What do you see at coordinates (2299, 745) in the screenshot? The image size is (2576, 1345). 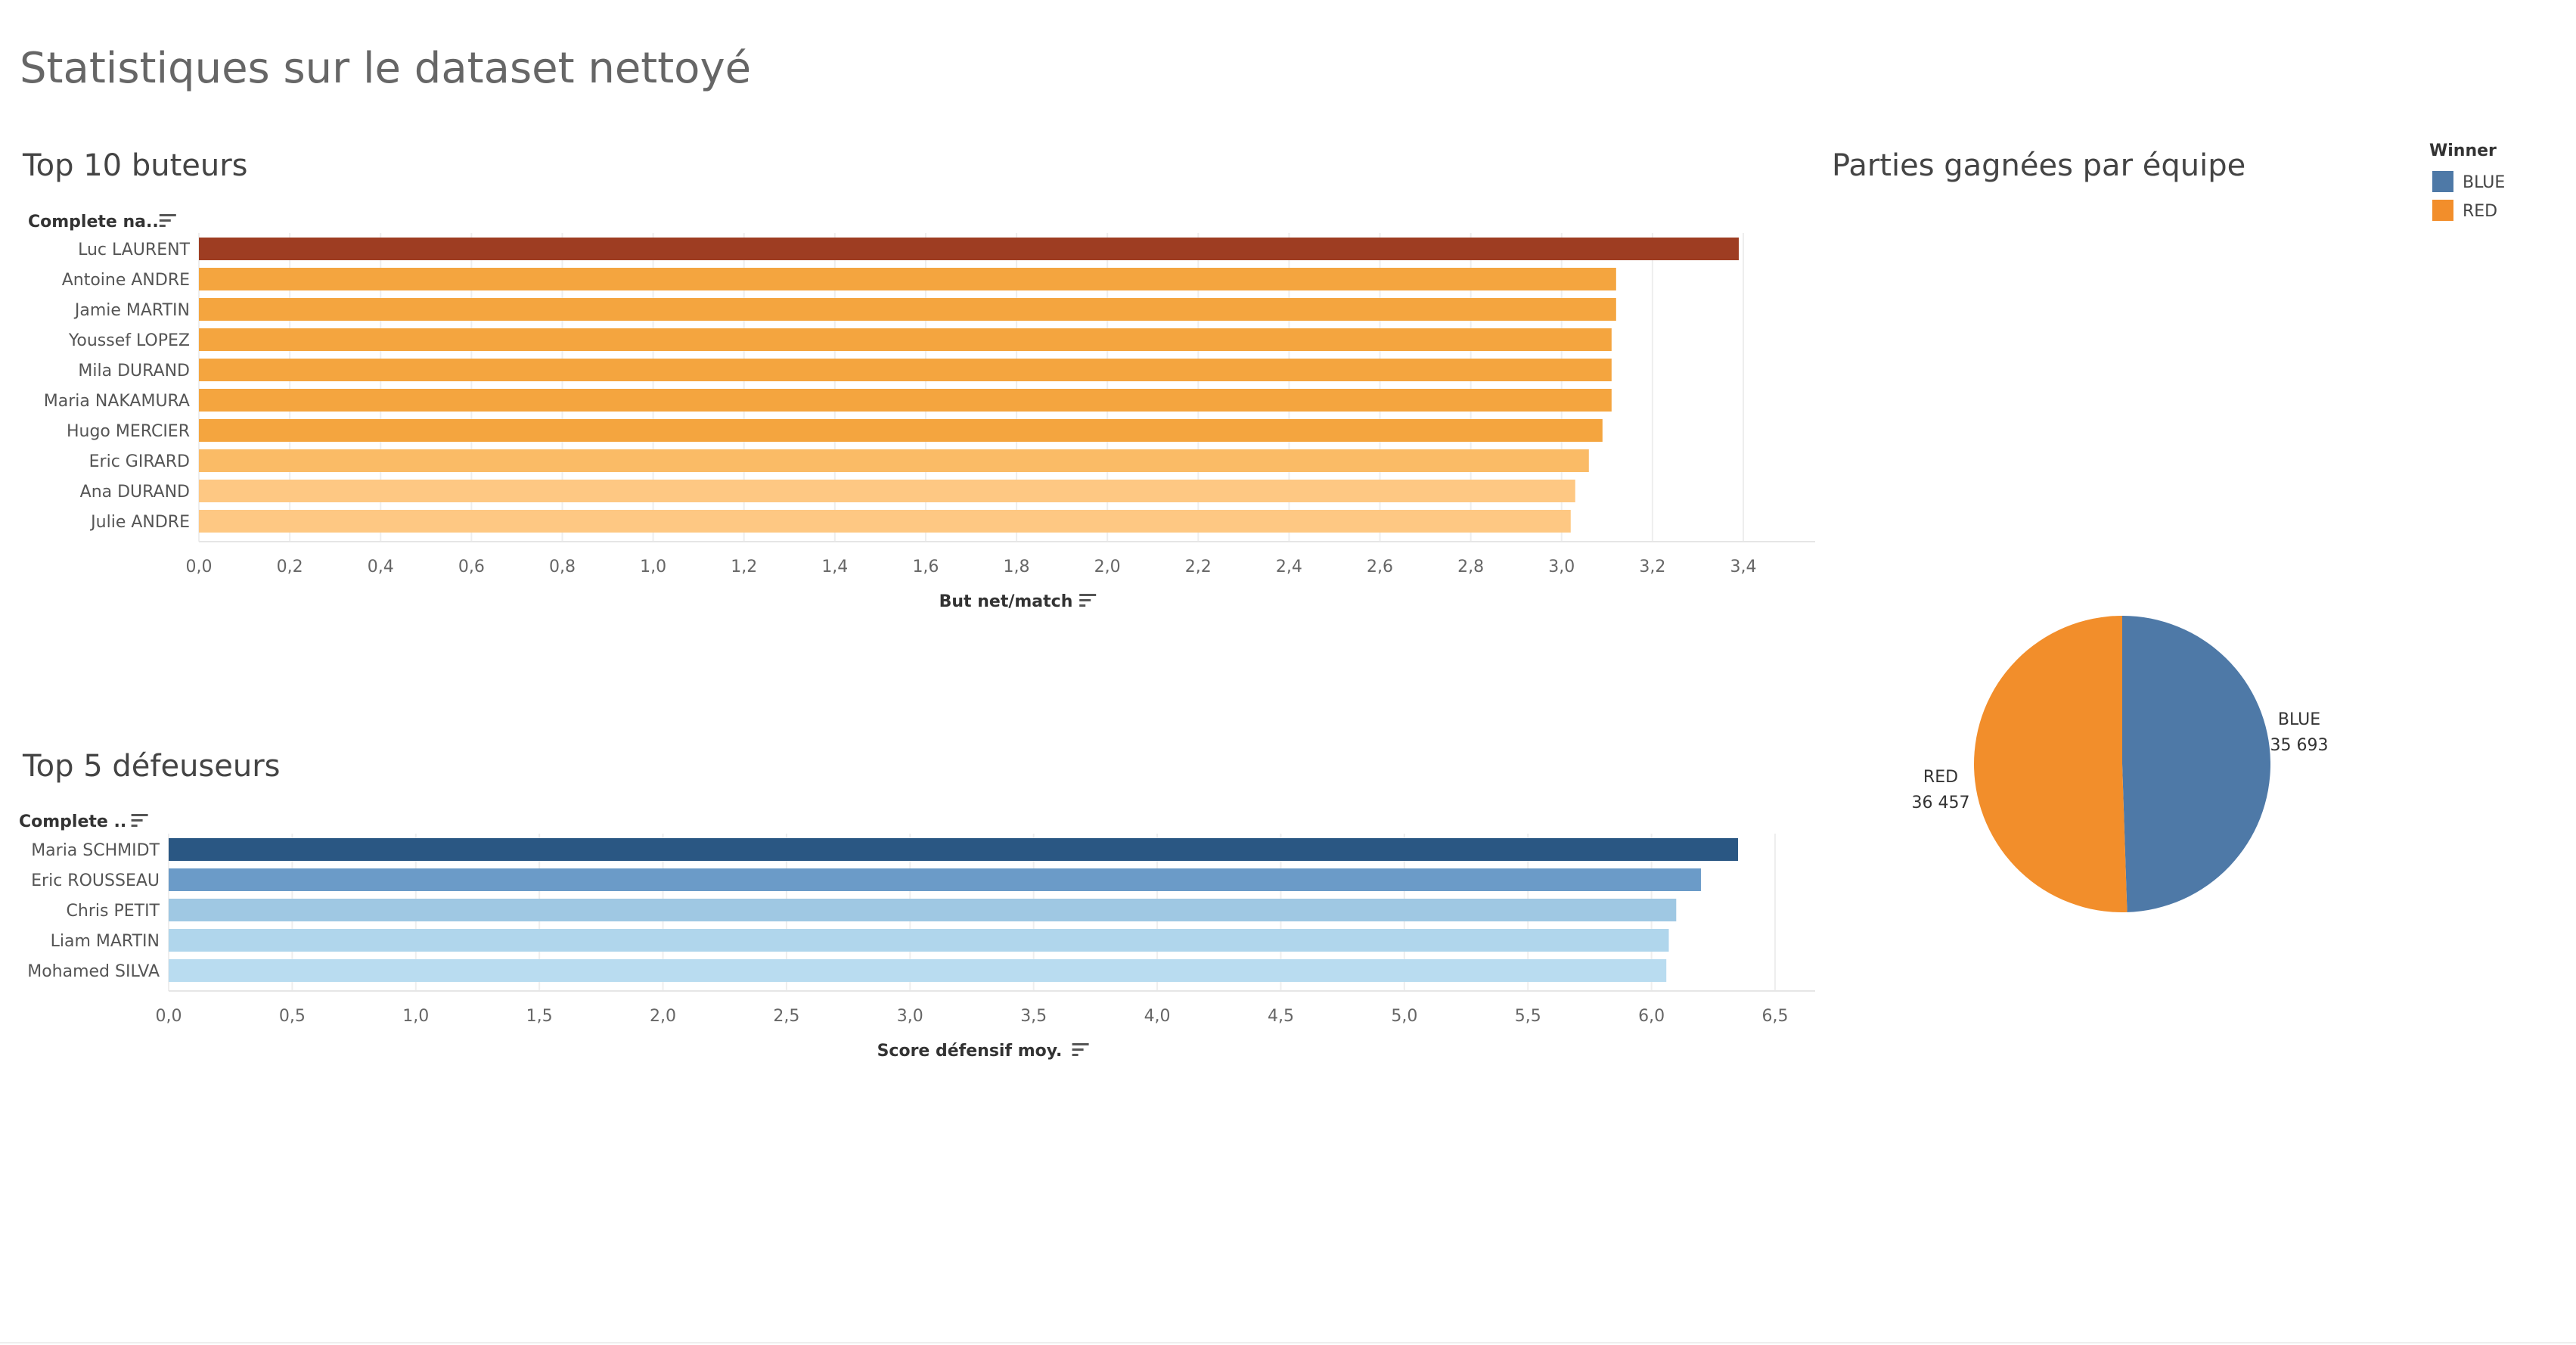 I see `pie-value-blue: 35 693` at bounding box center [2299, 745].